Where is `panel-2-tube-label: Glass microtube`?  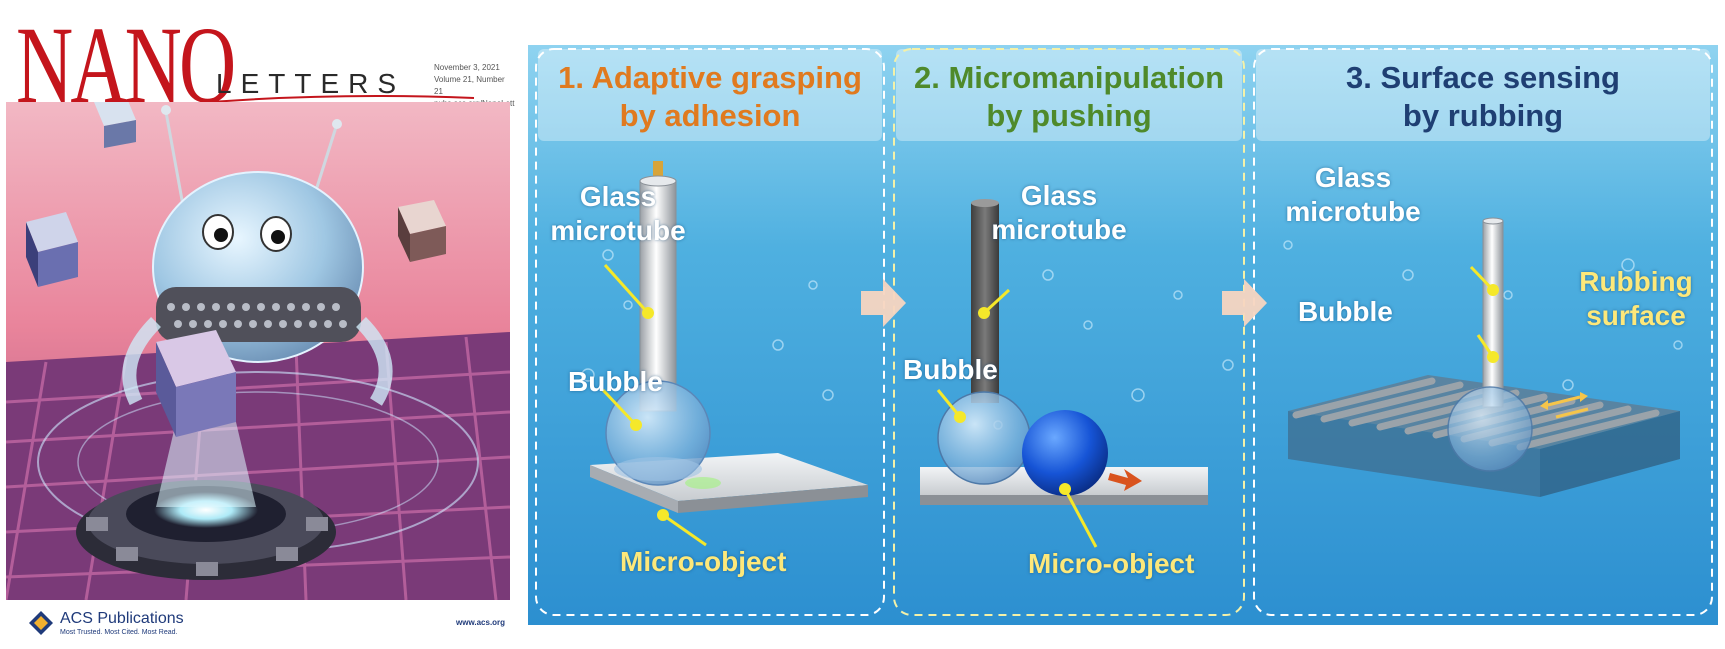
panel-2-tube-label: Glass microtube is located at coordinates (1059, 212).